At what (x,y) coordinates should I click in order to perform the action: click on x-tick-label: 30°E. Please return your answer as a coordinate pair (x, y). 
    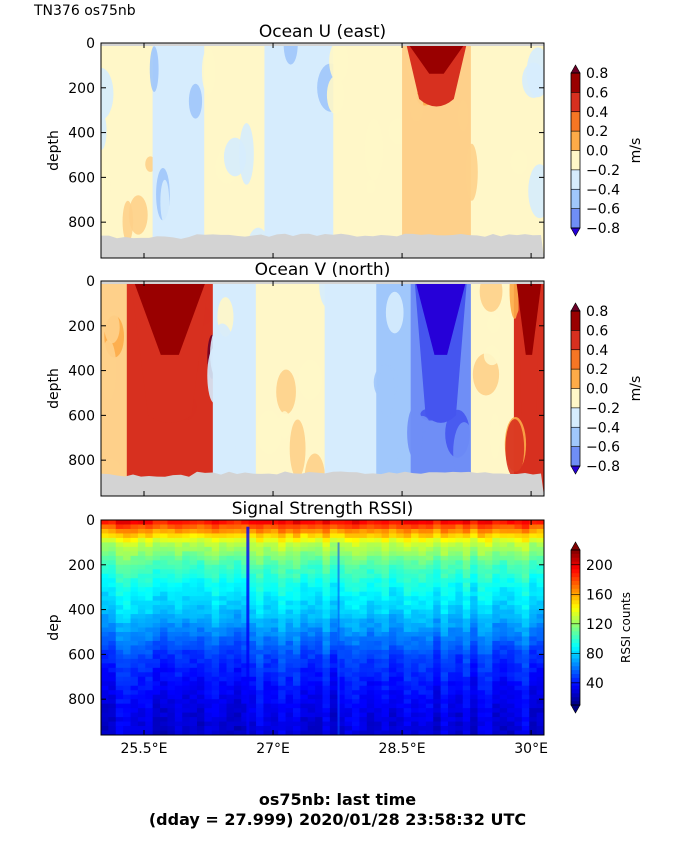
    Looking at the image, I should click on (531, 749).